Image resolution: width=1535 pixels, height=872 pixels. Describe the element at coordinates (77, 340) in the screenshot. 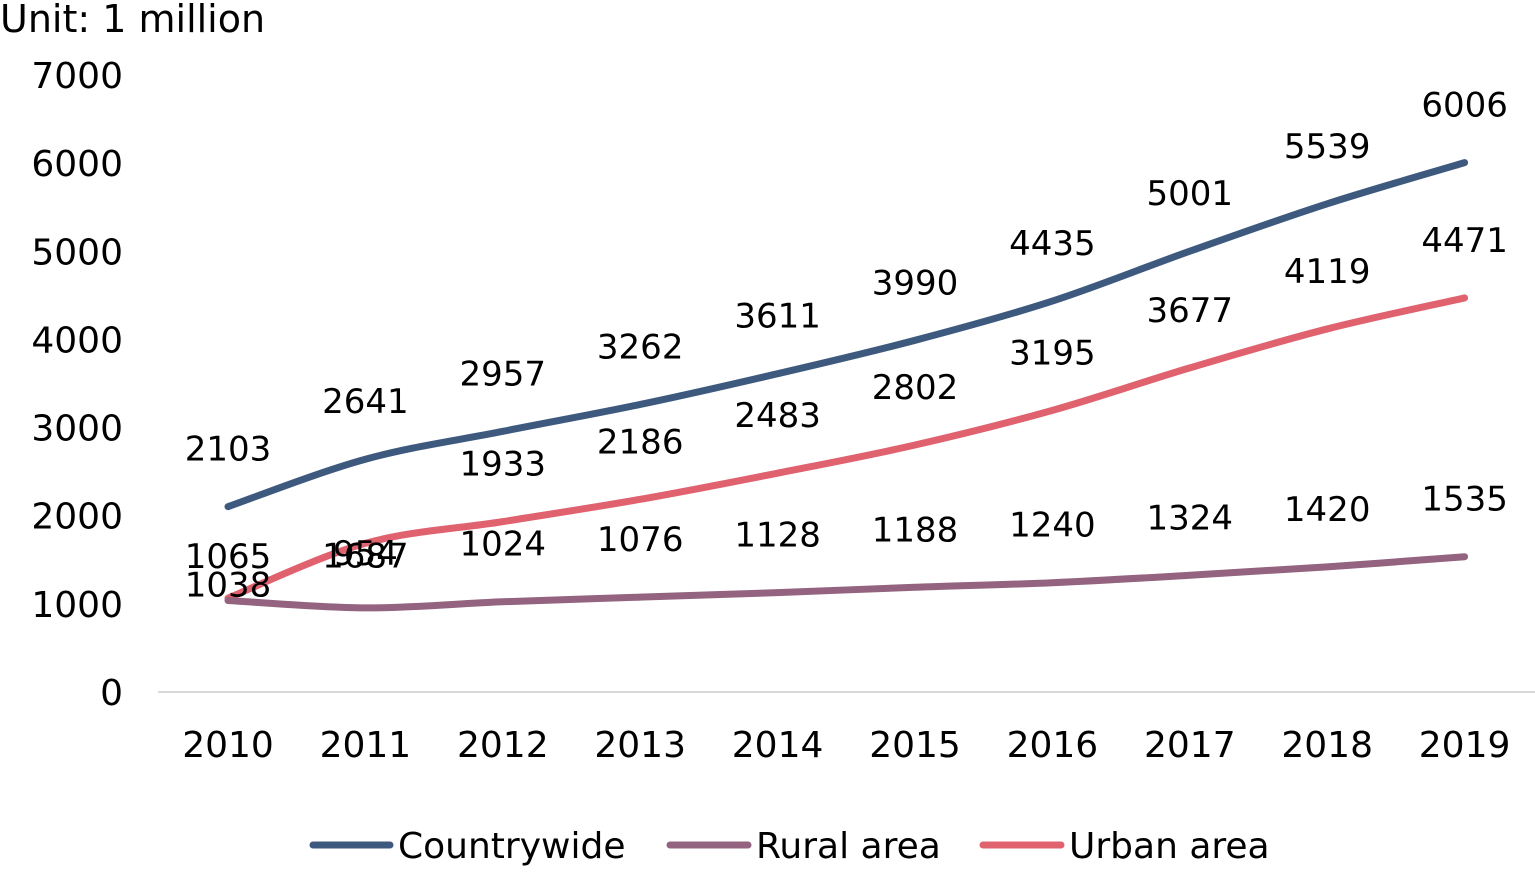

I see `y-tick-label: 4000` at that location.